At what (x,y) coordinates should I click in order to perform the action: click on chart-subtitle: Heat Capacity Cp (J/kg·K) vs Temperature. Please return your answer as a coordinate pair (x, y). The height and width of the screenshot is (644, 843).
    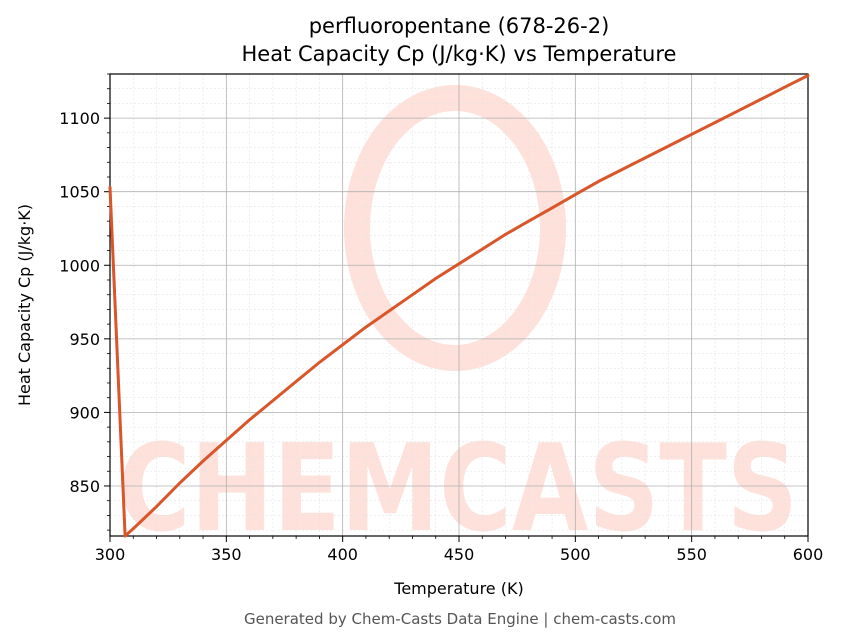
    Looking at the image, I should click on (459, 54).